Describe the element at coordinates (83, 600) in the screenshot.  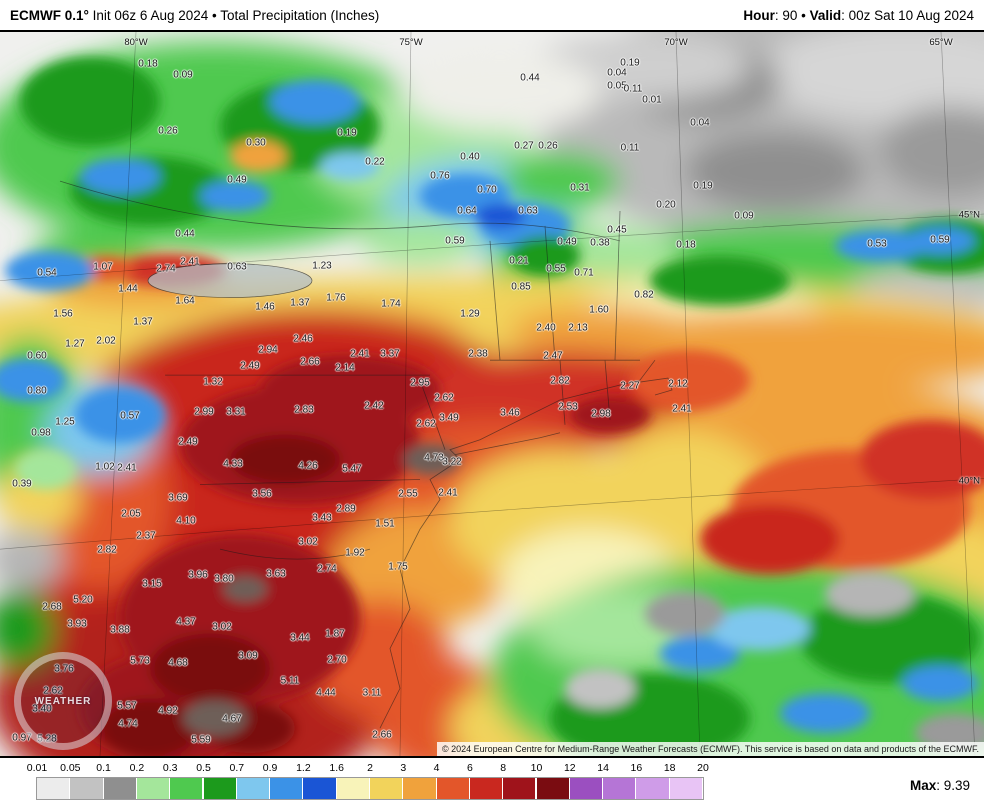
I see `precip-value-label: 5.20` at that location.